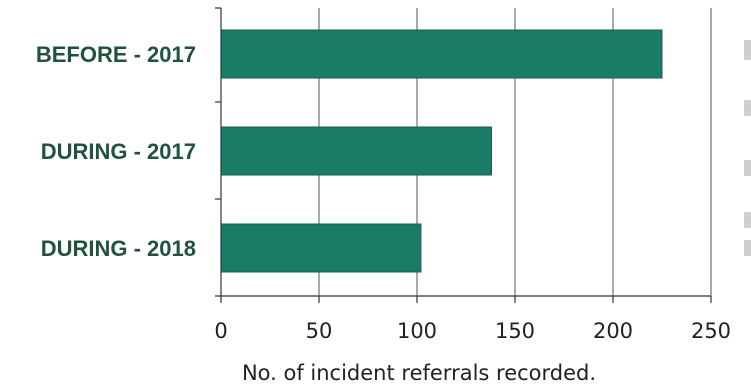 The image size is (751, 387). What do you see at coordinates (515, 331) in the screenshot?
I see `x-tick-label: 150` at bounding box center [515, 331].